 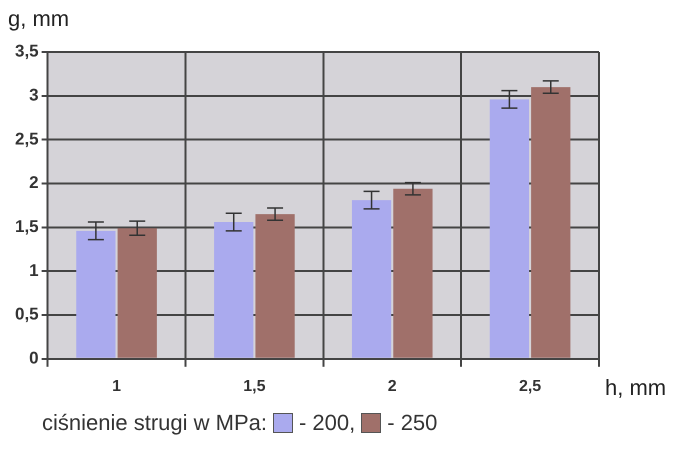 I want to click on y-tick-label: 1, so click(x=34, y=270).